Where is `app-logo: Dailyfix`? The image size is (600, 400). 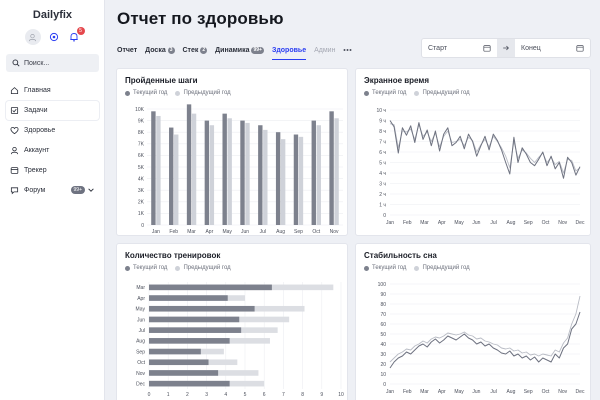 app-logo: Dailyfix is located at coordinates (52, 15).